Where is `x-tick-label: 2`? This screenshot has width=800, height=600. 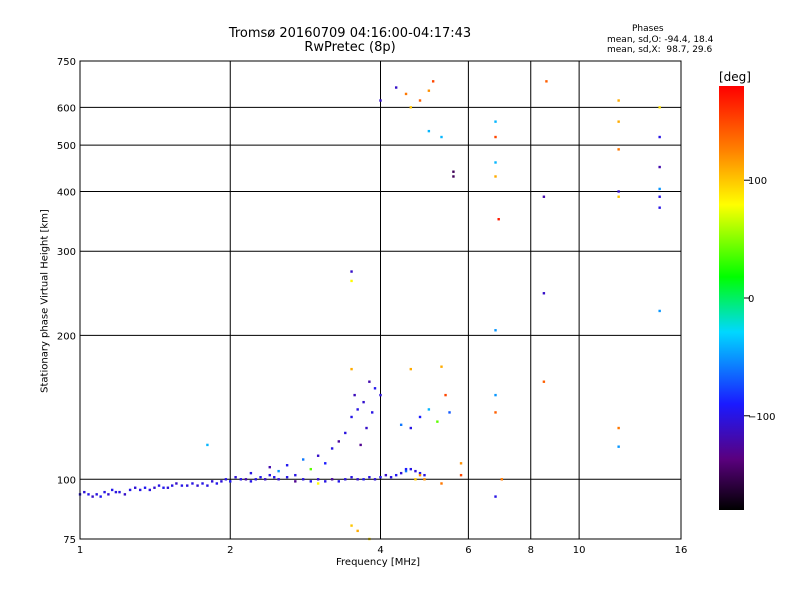
x-tick-label: 2 is located at coordinates (230, 550).